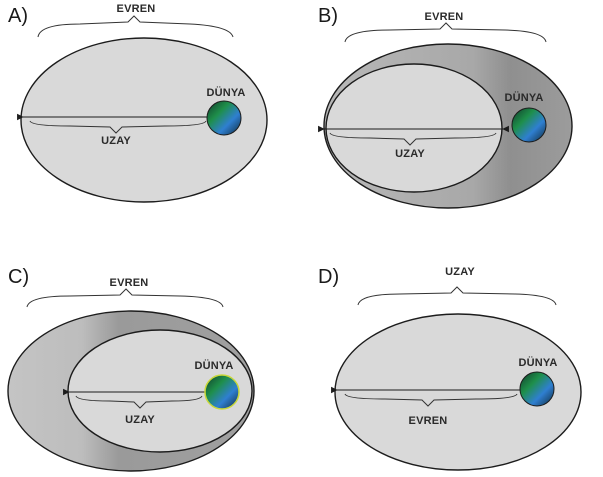 The width and height of the screenshot is (603, 477). What do you see at coordinates (457, 296) in the screenshot?
I see `uzay-top-brace` at bounding box center [457, 296].